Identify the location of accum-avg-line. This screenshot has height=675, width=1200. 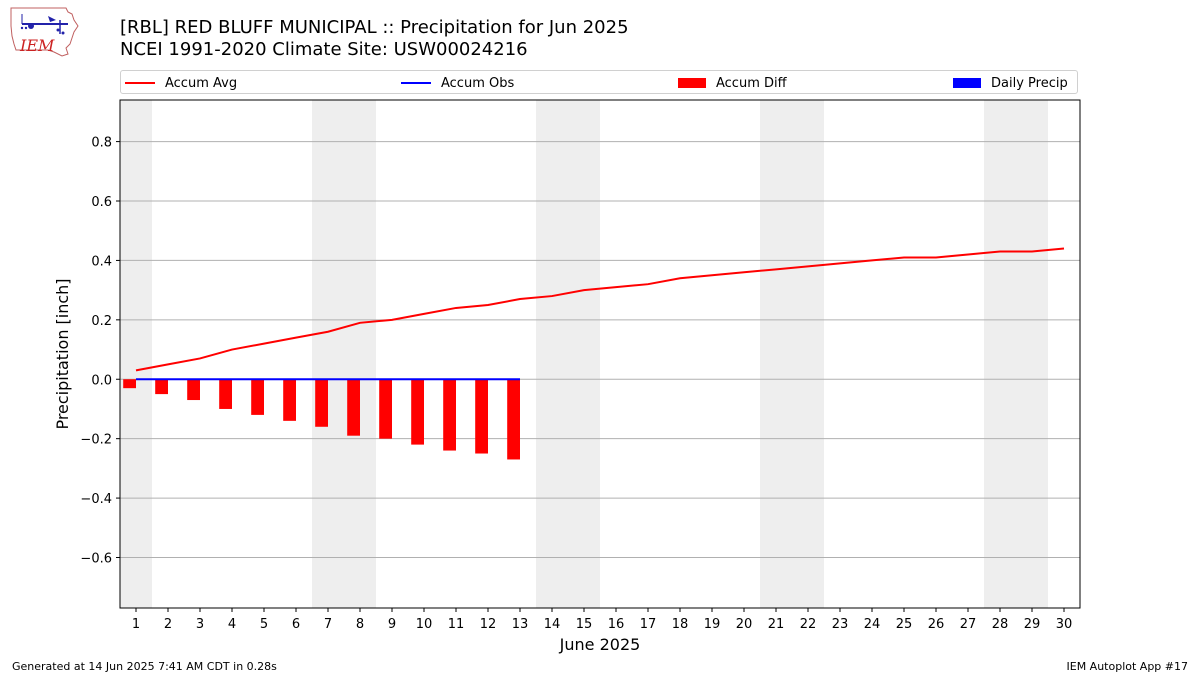
(600, 309).